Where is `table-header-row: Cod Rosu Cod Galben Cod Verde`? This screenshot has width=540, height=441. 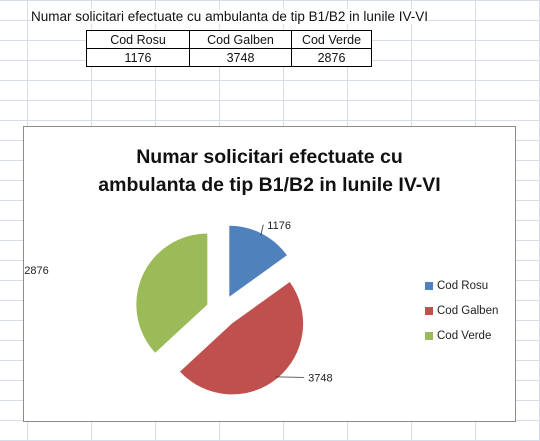 table-header-row: Cod Rosu Cod Galben Cod Verde is located at coordinates (229, 39).